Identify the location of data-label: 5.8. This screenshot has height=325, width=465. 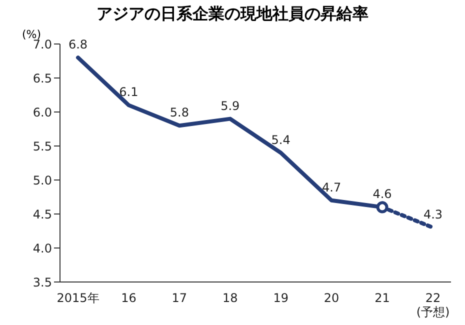
(179, 113).